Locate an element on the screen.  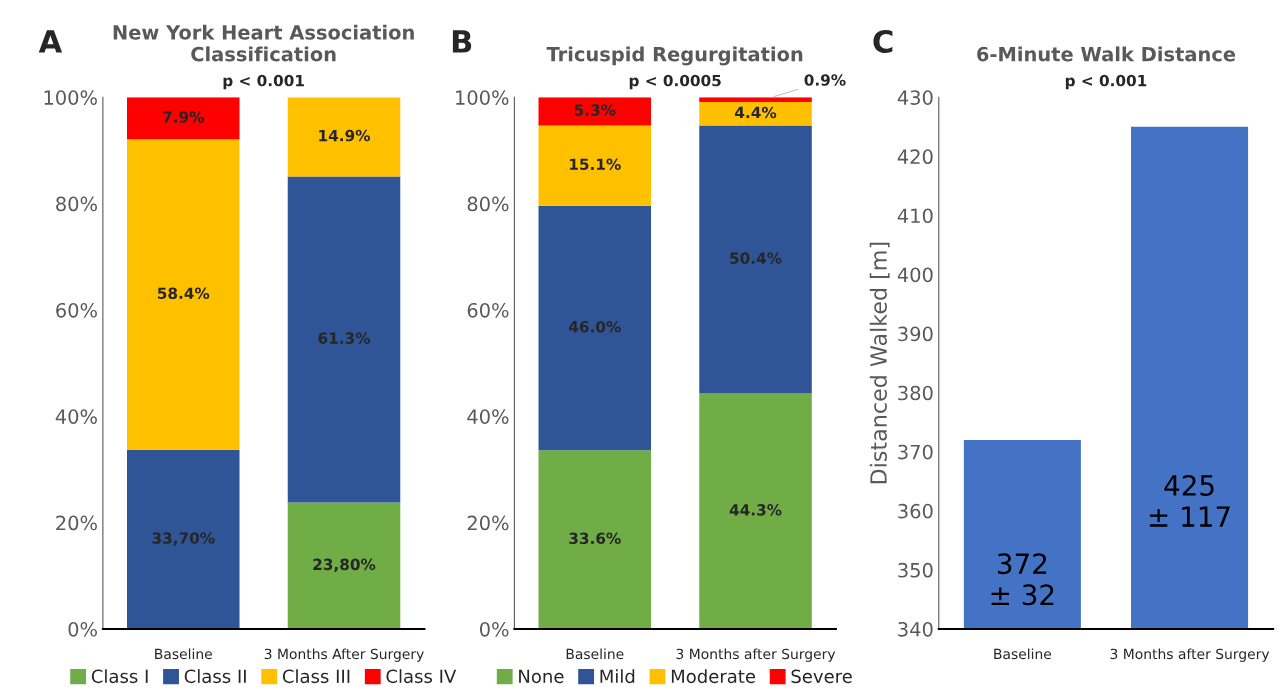
text: None is located at coordinates (541, 676).